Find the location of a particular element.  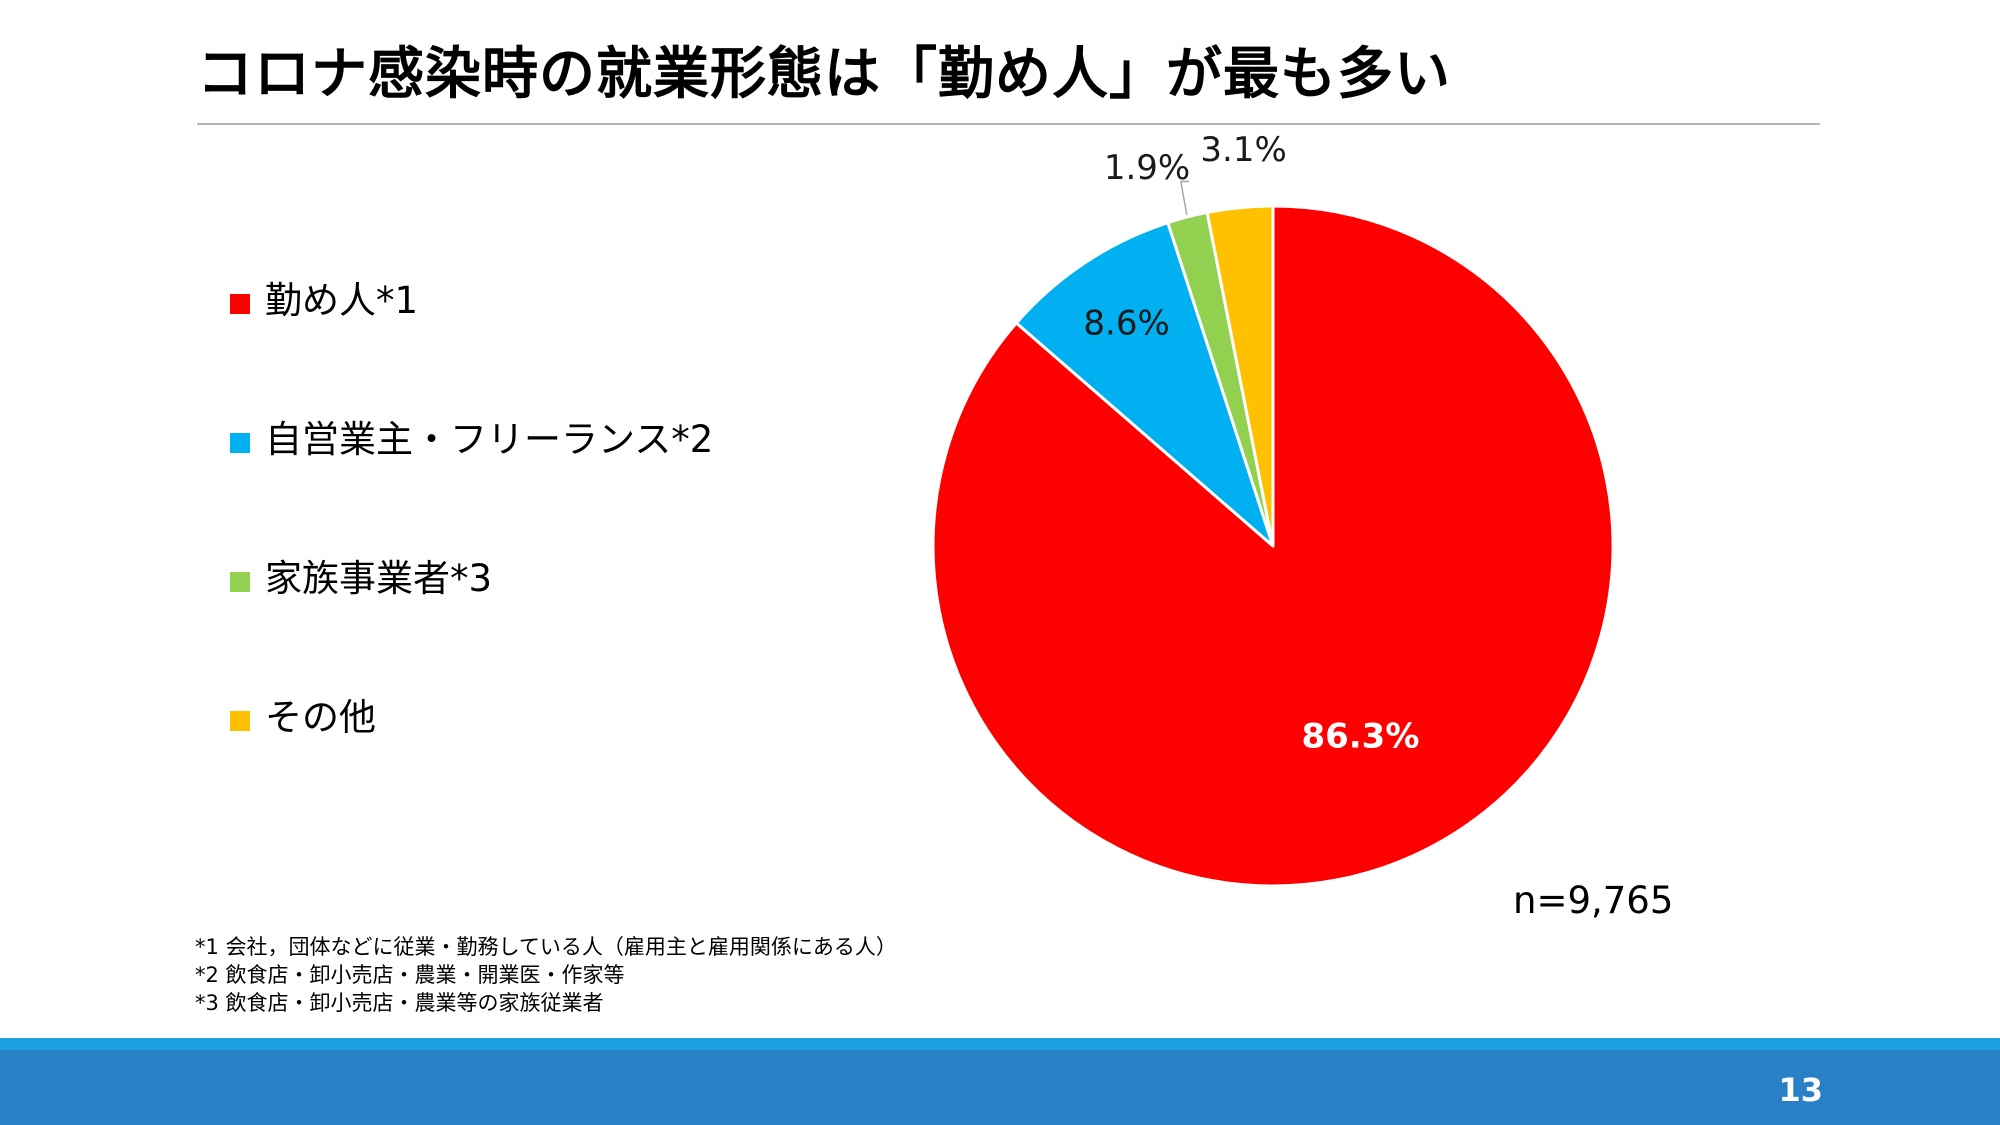

legend-swatch-self-employed is located at coordinates (240, 443).